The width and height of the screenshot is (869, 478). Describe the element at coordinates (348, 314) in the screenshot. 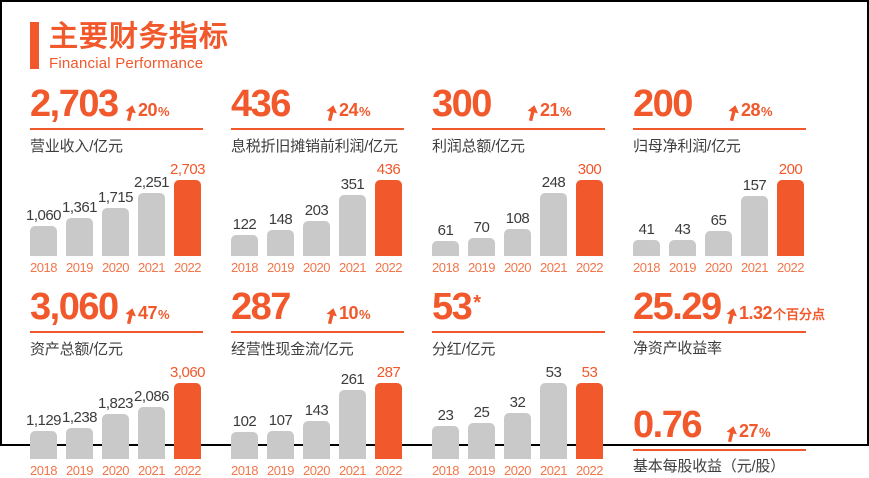

I see `metric-change: 10%` at that location.